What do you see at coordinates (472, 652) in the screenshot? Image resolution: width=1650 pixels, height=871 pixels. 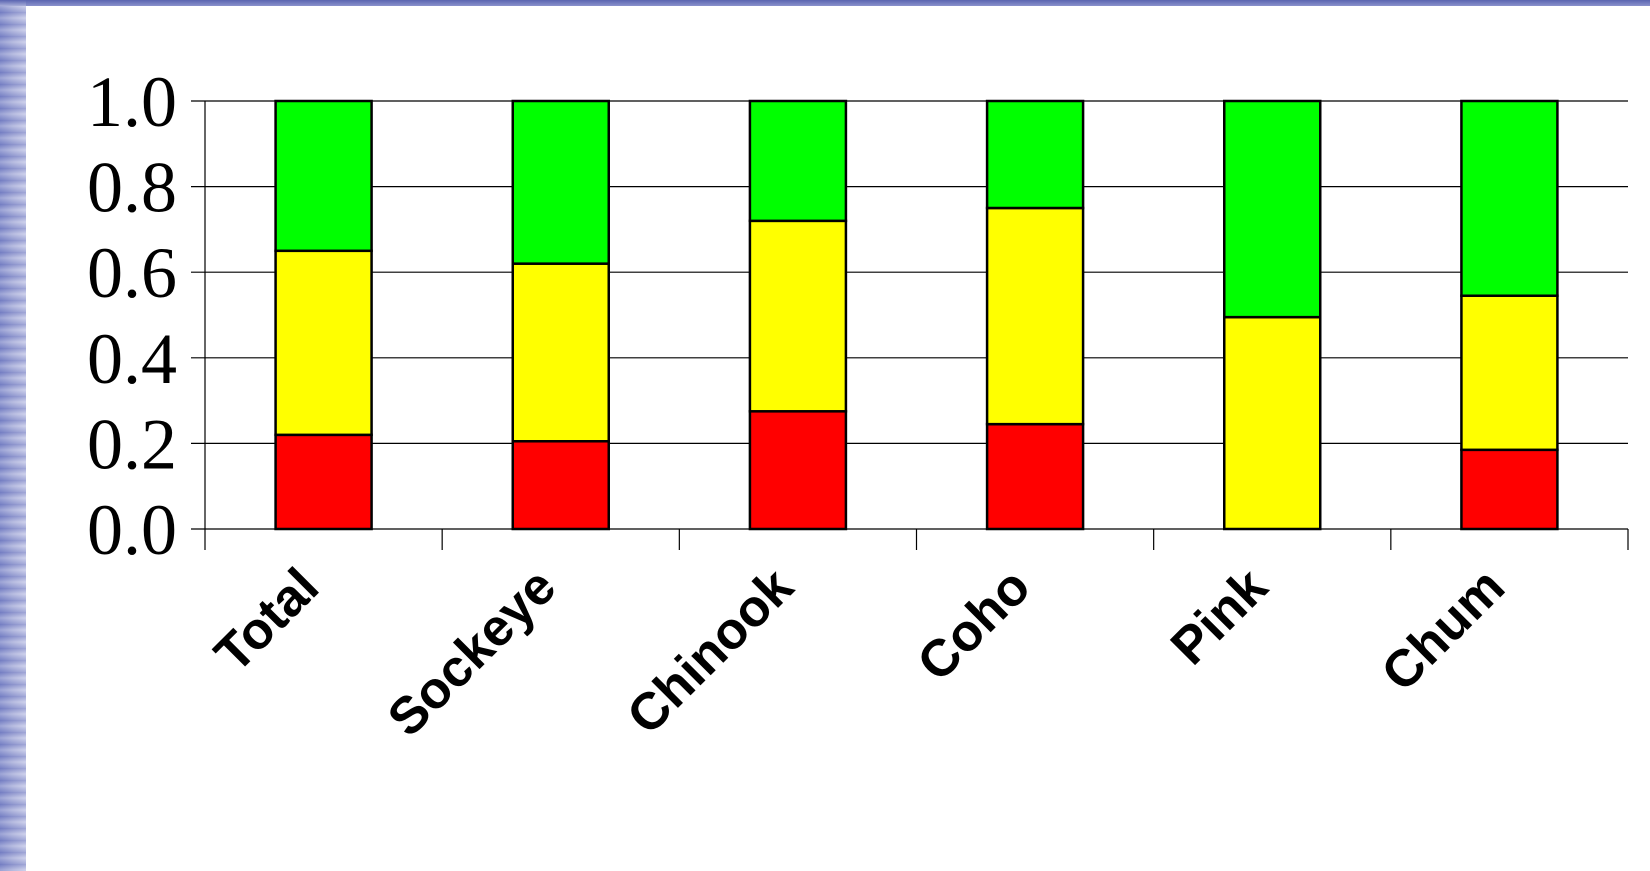 I see `x-tick-label-sockeye: Sockeye` at bounding box center [472, 652].